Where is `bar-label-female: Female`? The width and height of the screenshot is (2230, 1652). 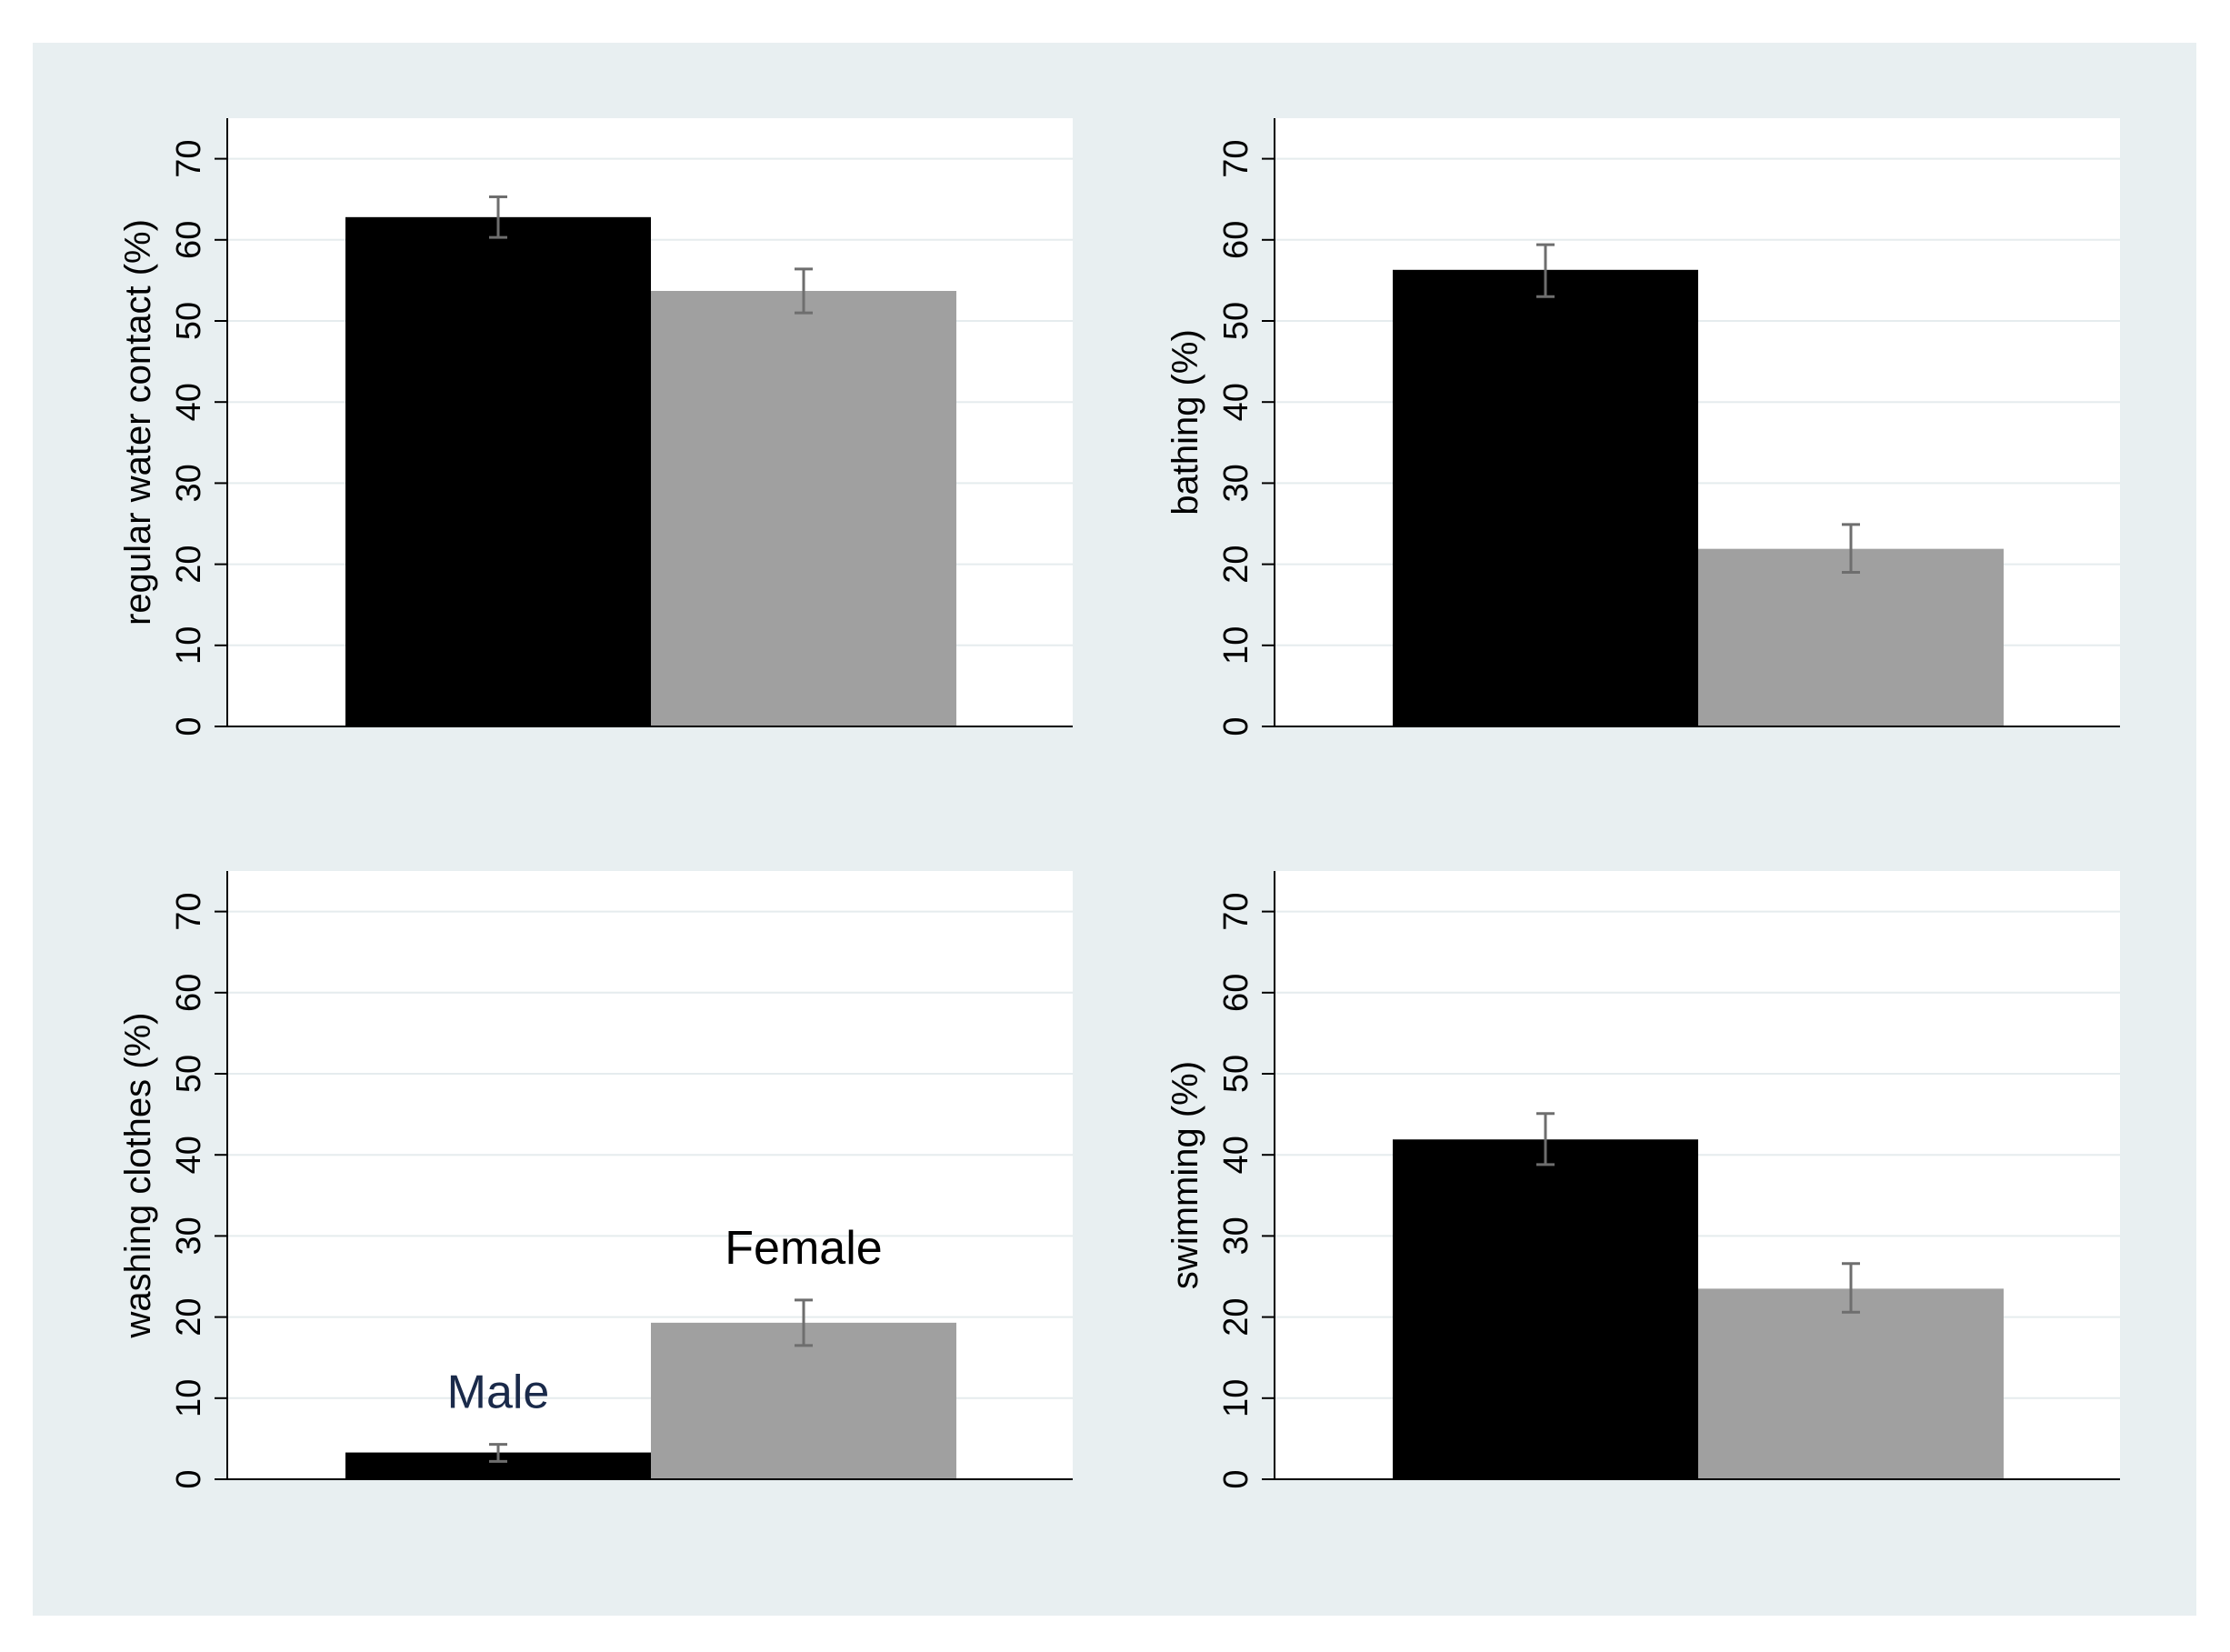
bar-label-female: Female is located at coordinates (803, 1248).